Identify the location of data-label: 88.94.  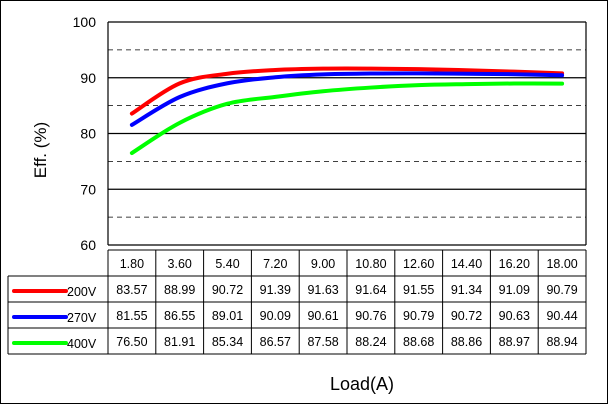
(561, 342).